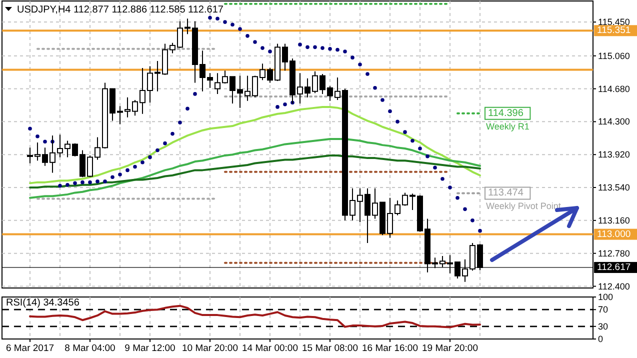 The width and height of the screenshot is (637, 358). What do you see at coordinates (43, 303) in the screenshot?
I see `chart-title: RSI(14) 34.3456` at bounding box center [43, 303].